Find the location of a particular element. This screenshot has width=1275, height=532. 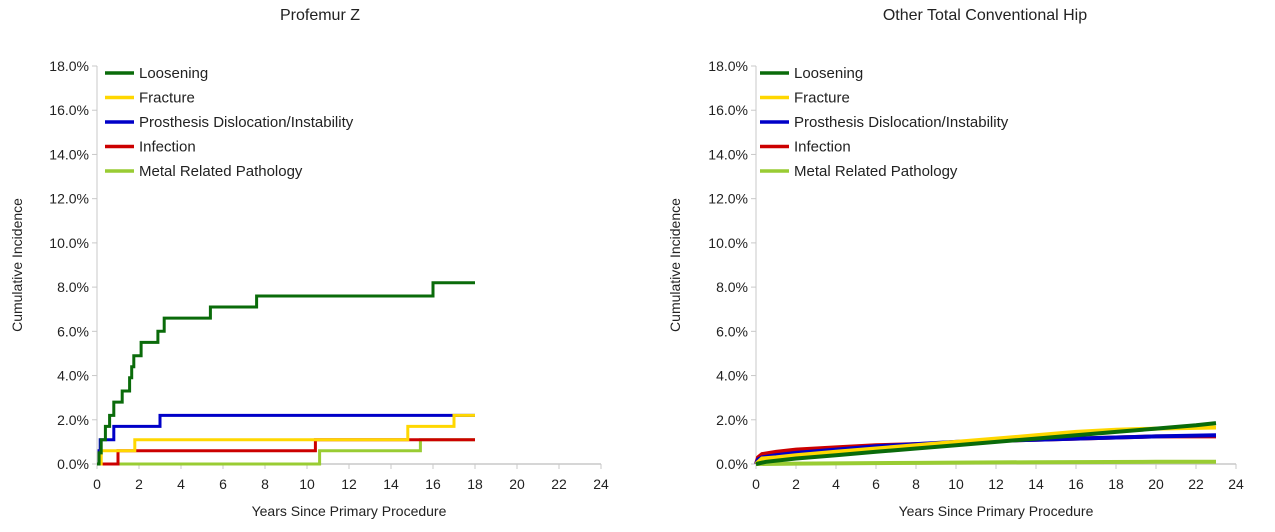

series-line-metal-related-pathology is located at coordinates (985, 462).